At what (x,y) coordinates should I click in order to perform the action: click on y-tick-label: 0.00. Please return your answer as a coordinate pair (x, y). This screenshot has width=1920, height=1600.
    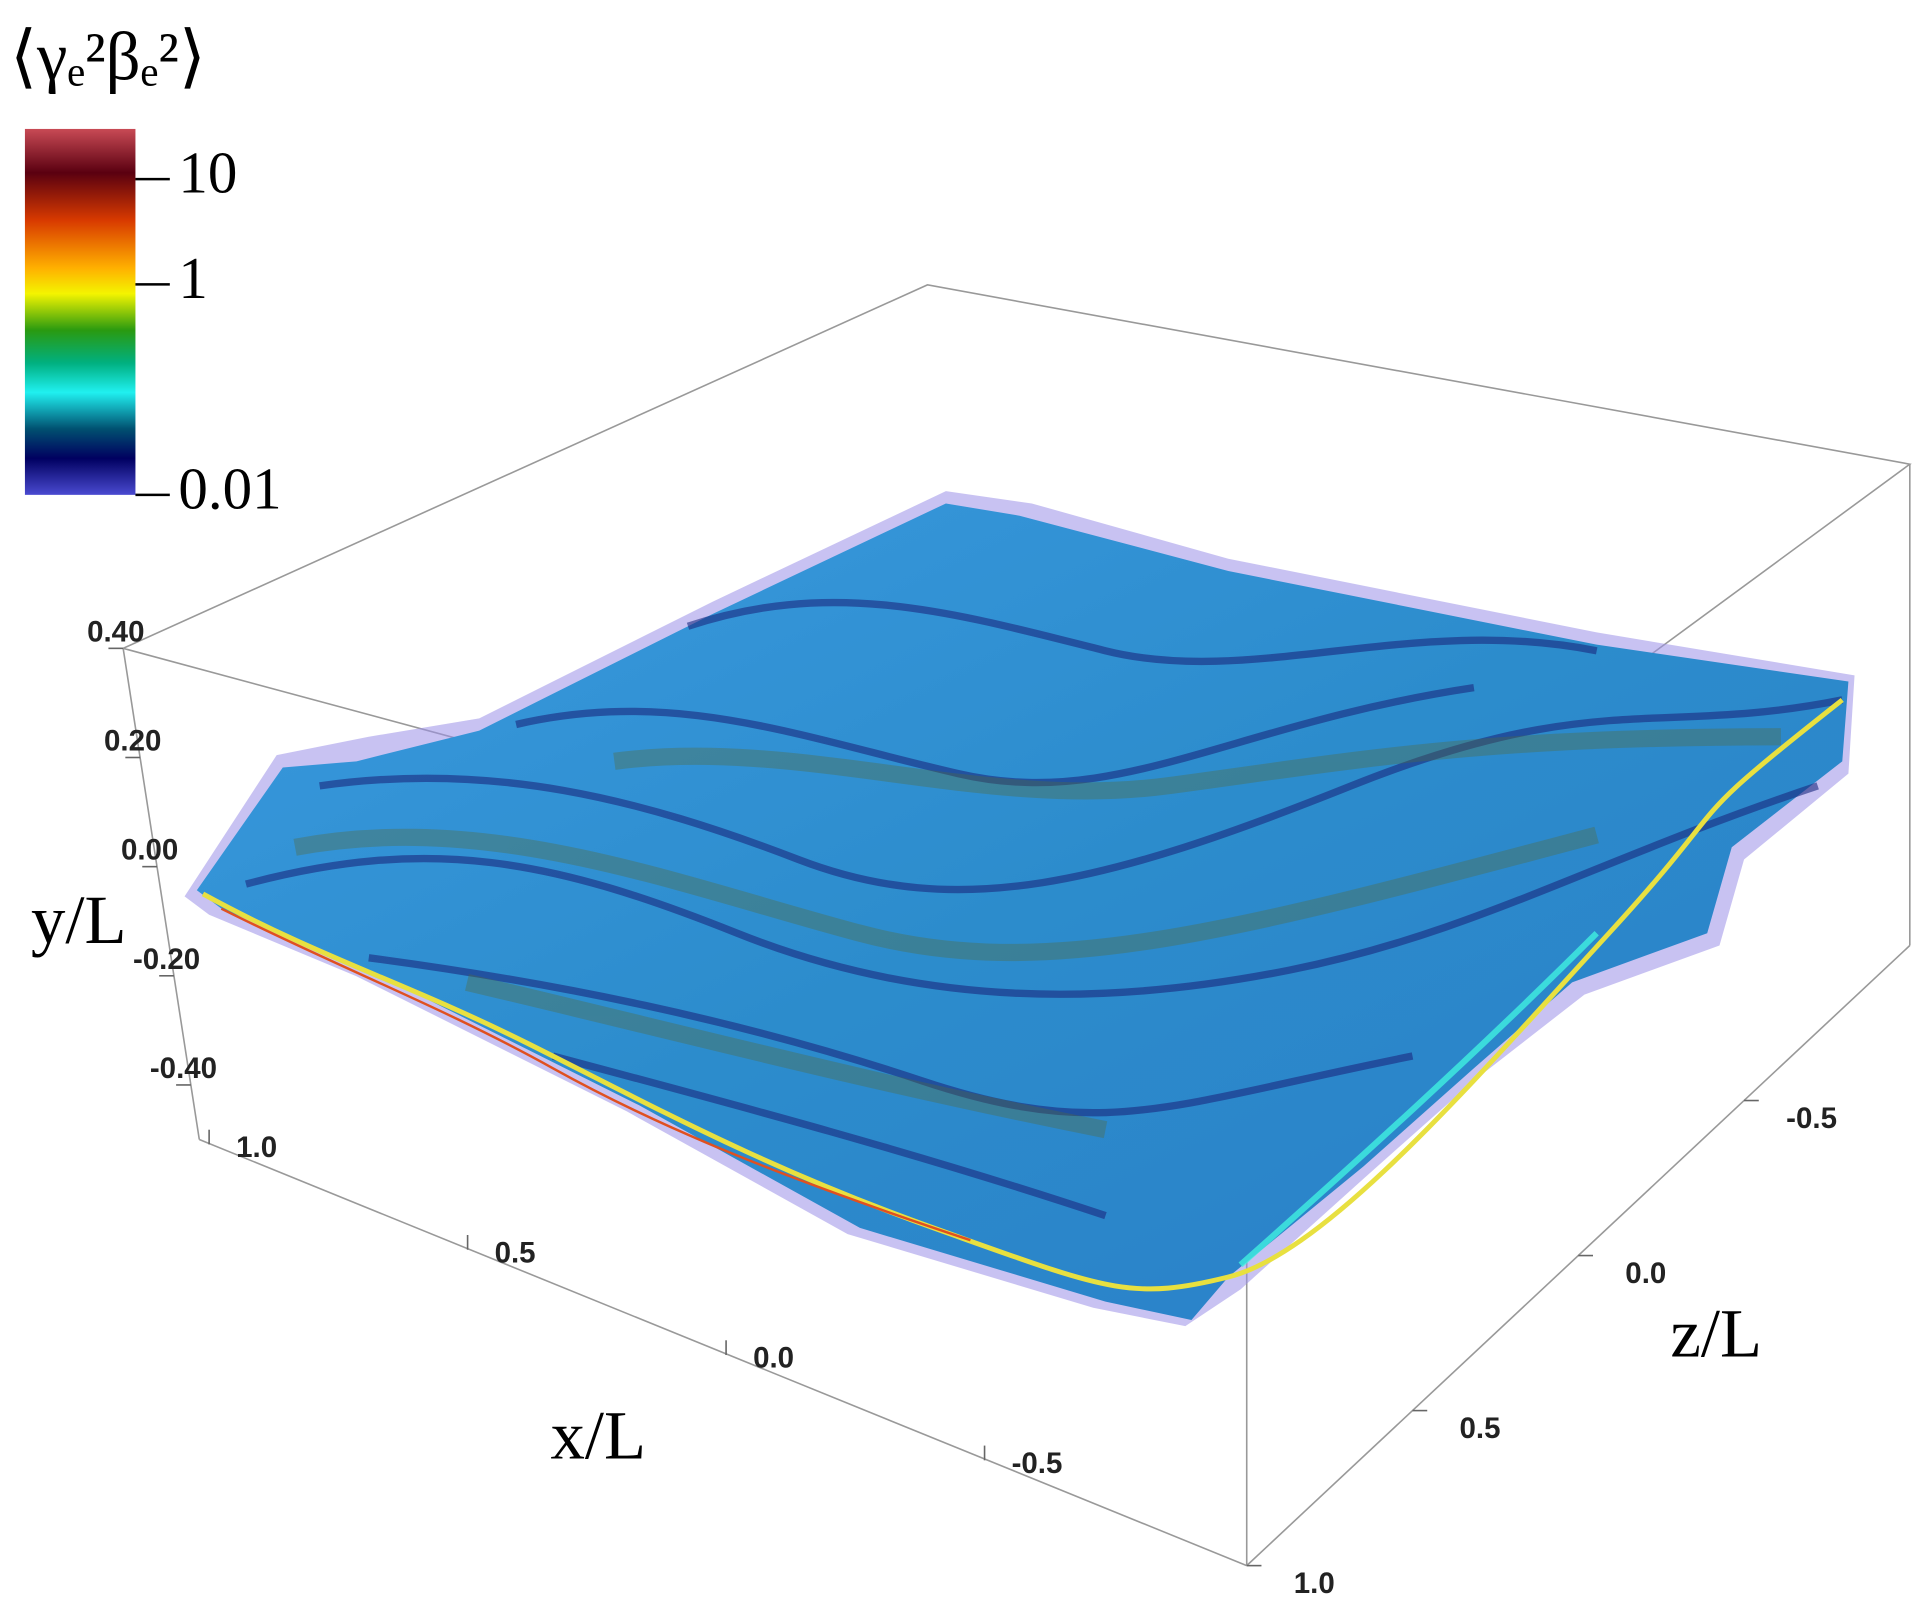
    Looking at the image, I should click on (149, 850).